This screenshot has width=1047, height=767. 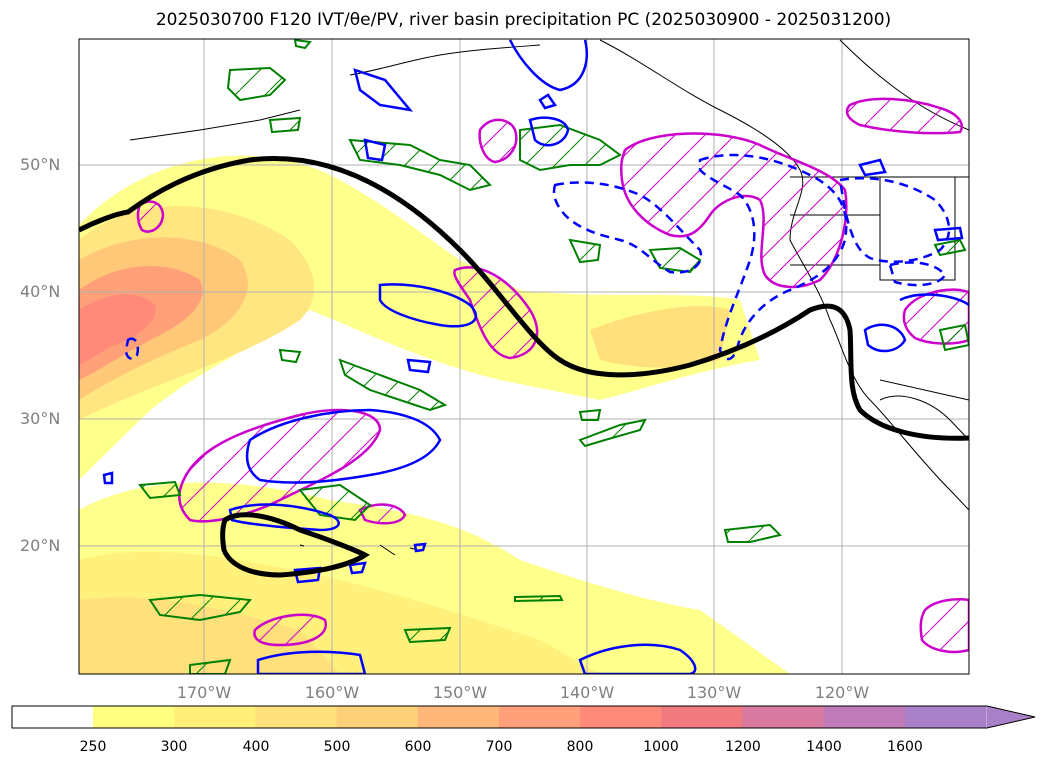 I want to click on colorbar-under-segment, so click(x=52, y=717).